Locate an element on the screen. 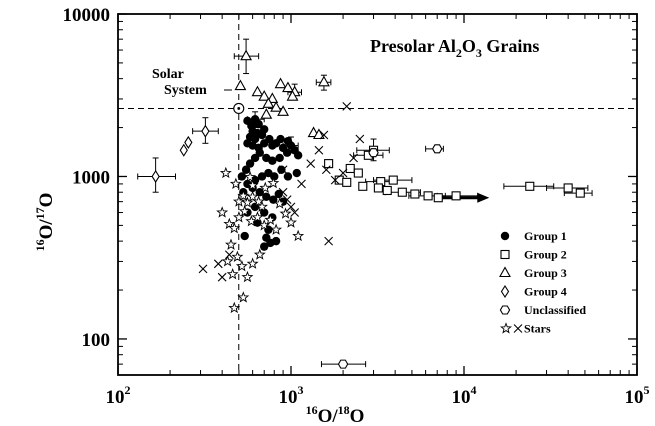 The image size is (655, 426). series-group-4-open-diamond is located at coordinates (180, 154).